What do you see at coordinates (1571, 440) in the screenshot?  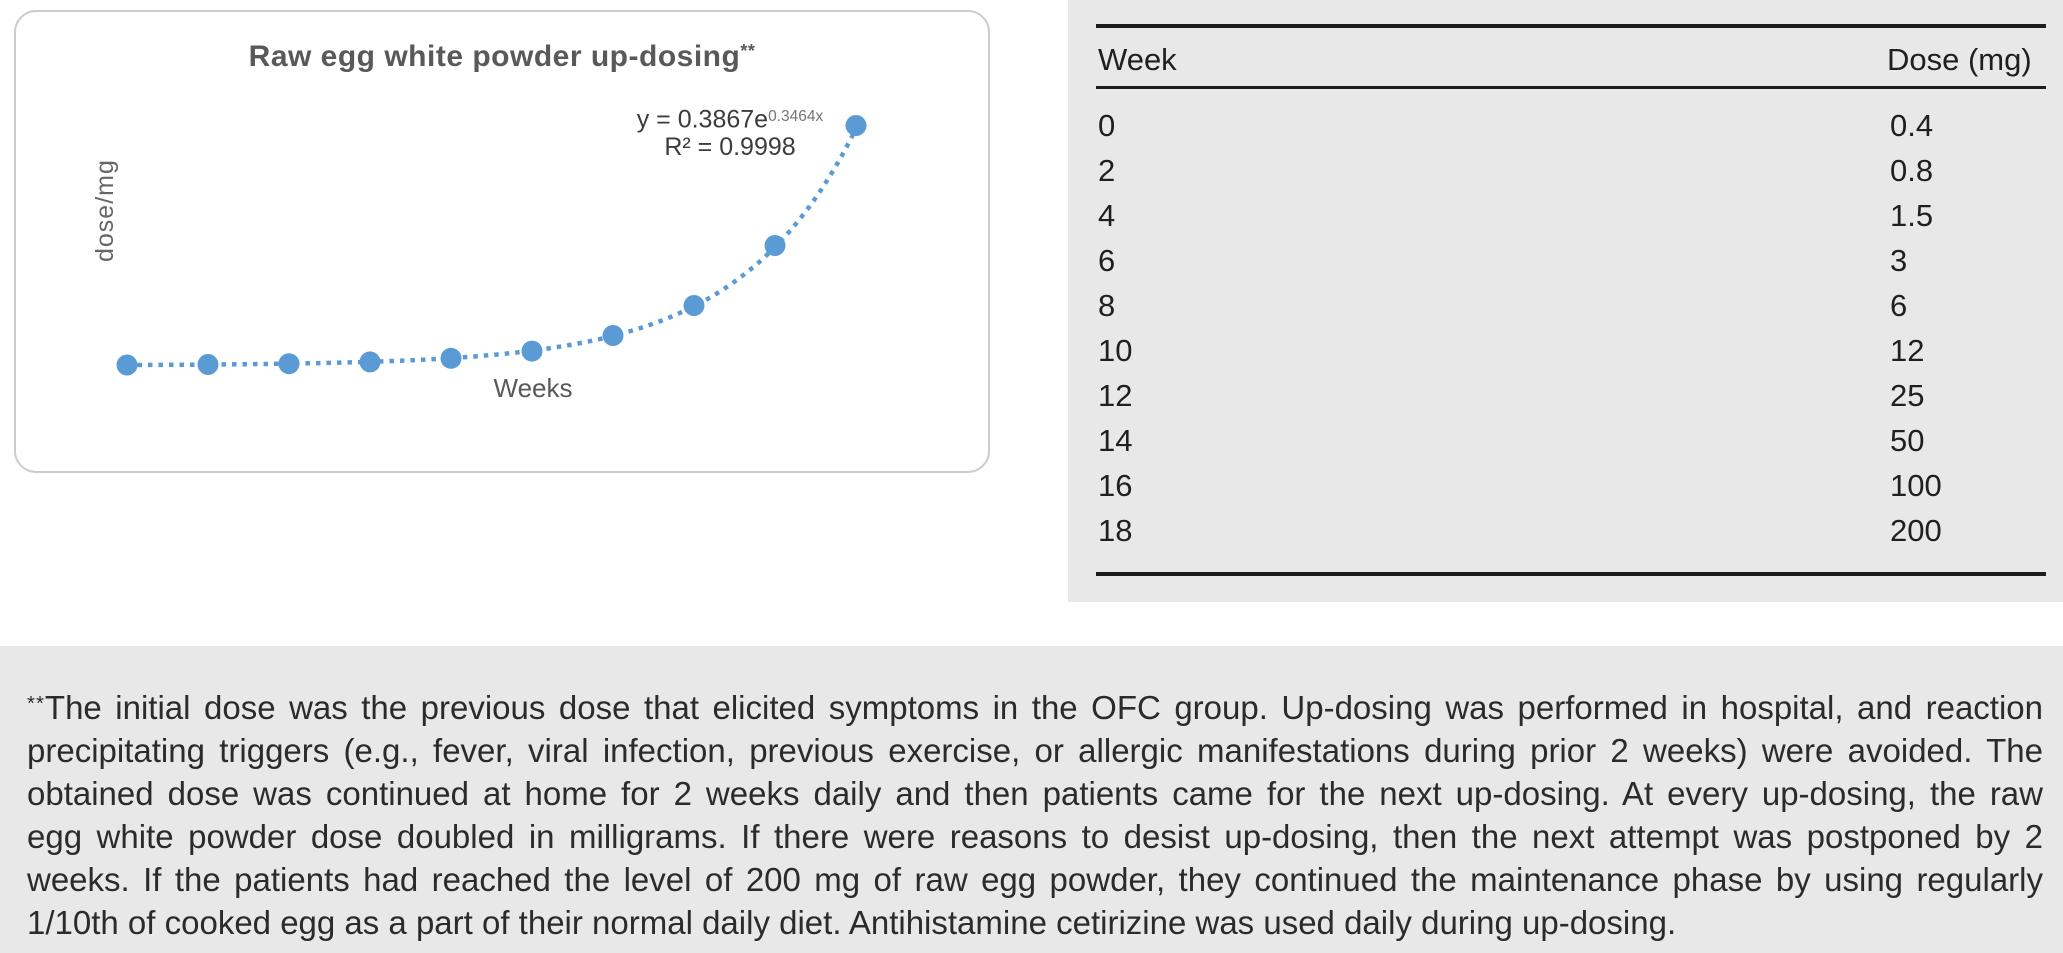 I see `table-row: 14 50` at bounding box center [1571, 440].